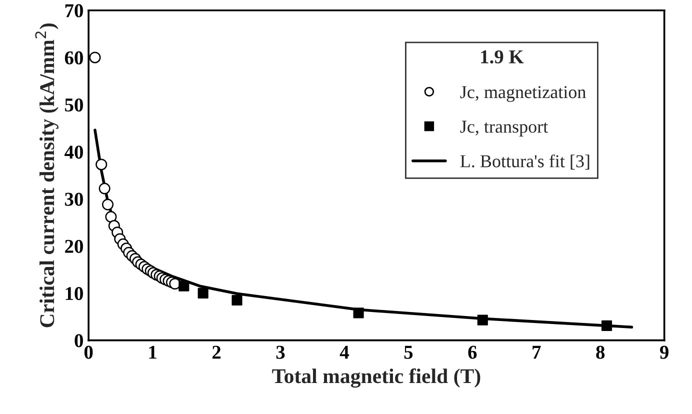  I want to click on x-tick-label: 4, so click(344, 352).